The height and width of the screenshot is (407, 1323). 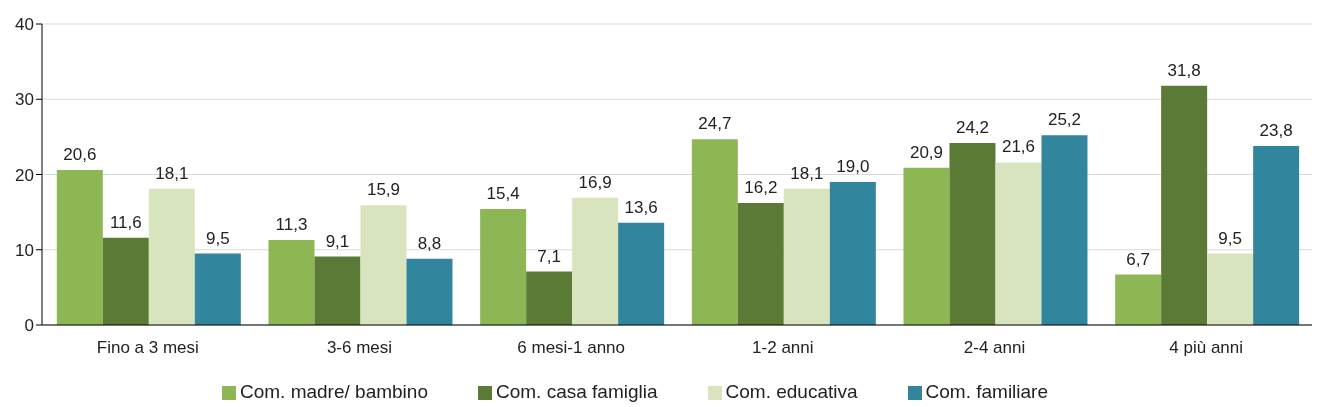 What do you see at coordinates (853, 167) in the screenshot?
I see `data-label: 19,0` at bounding box center [853, 167].